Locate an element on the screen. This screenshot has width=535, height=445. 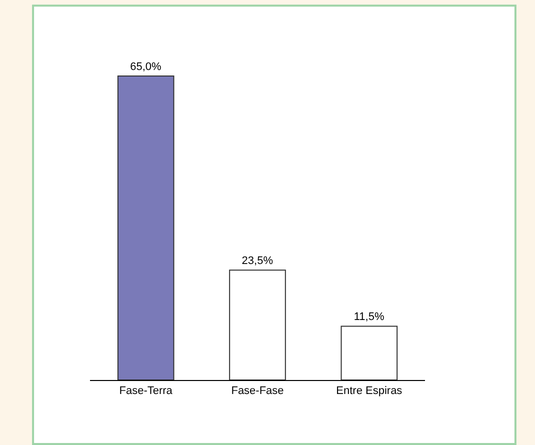
data-label: 65,0% is located at coordinates (146, 67).